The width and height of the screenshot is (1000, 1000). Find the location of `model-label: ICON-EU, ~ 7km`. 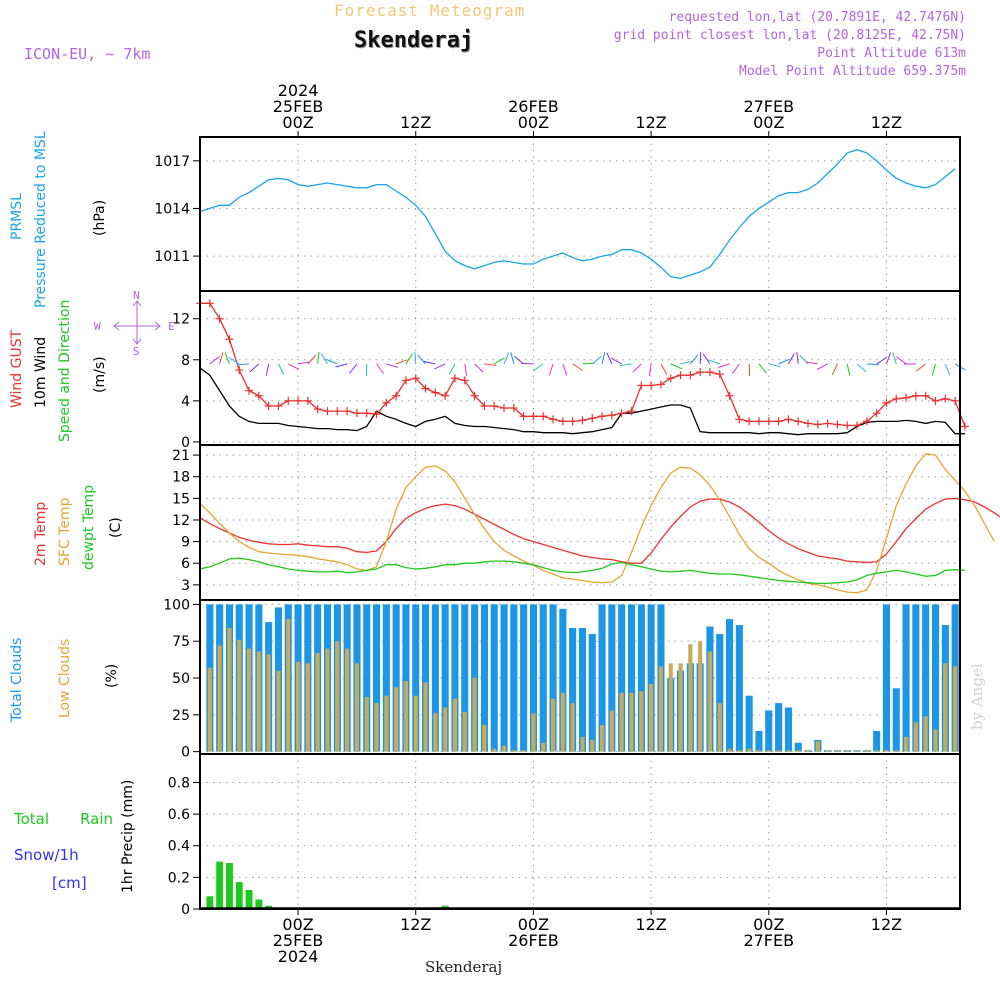

model-label: ICON-EU, ~ 7km is located at coordinates (87, 54).